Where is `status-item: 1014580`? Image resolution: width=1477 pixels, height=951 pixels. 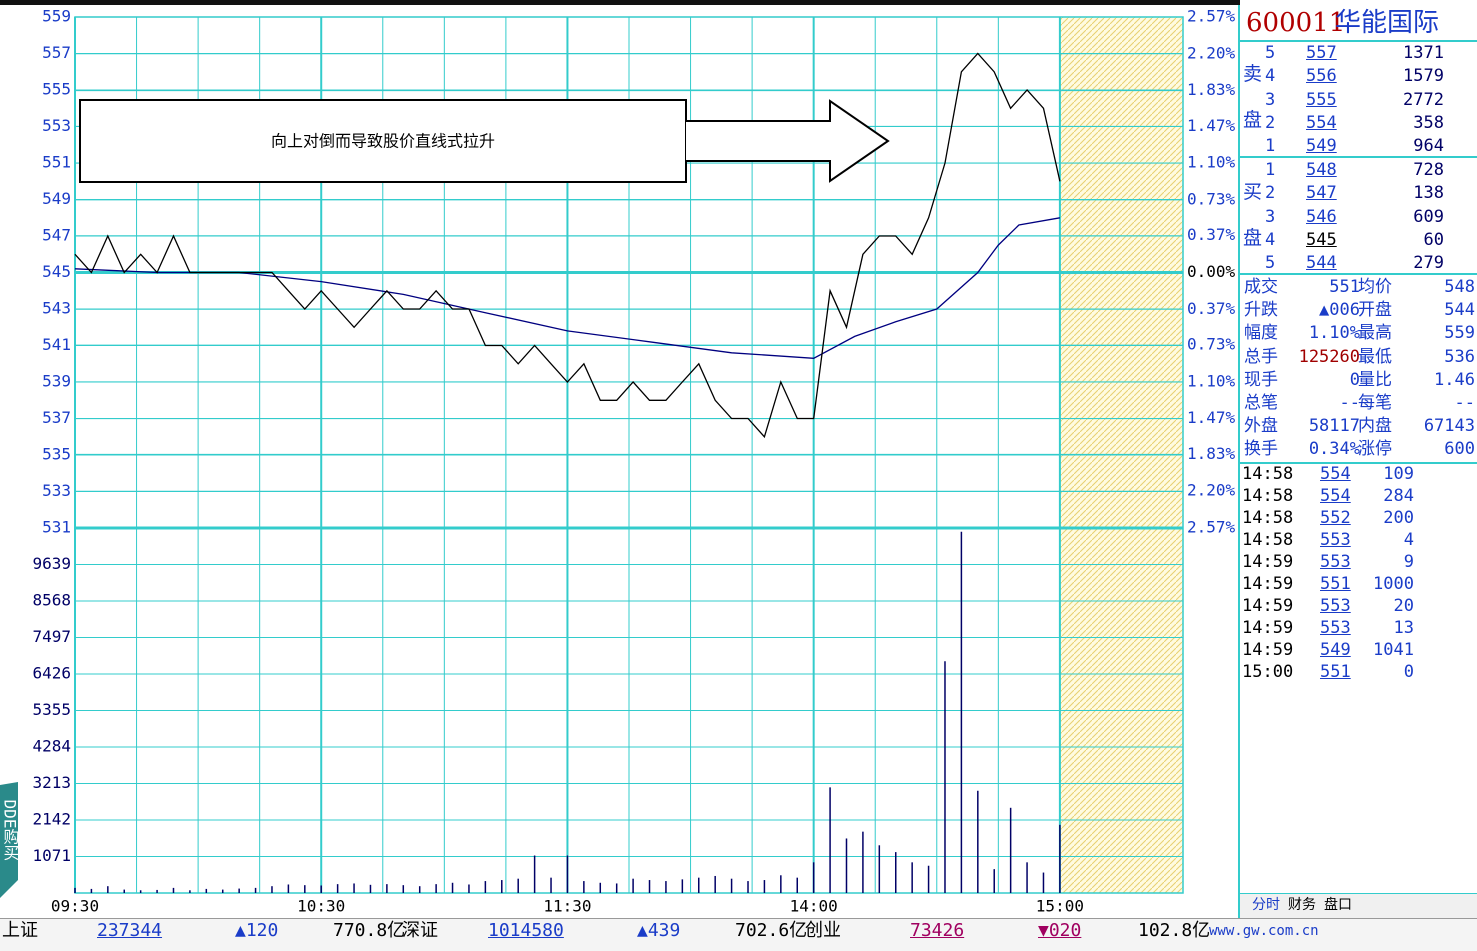 status-item: 1014580 is located at coordinates (526, 930).